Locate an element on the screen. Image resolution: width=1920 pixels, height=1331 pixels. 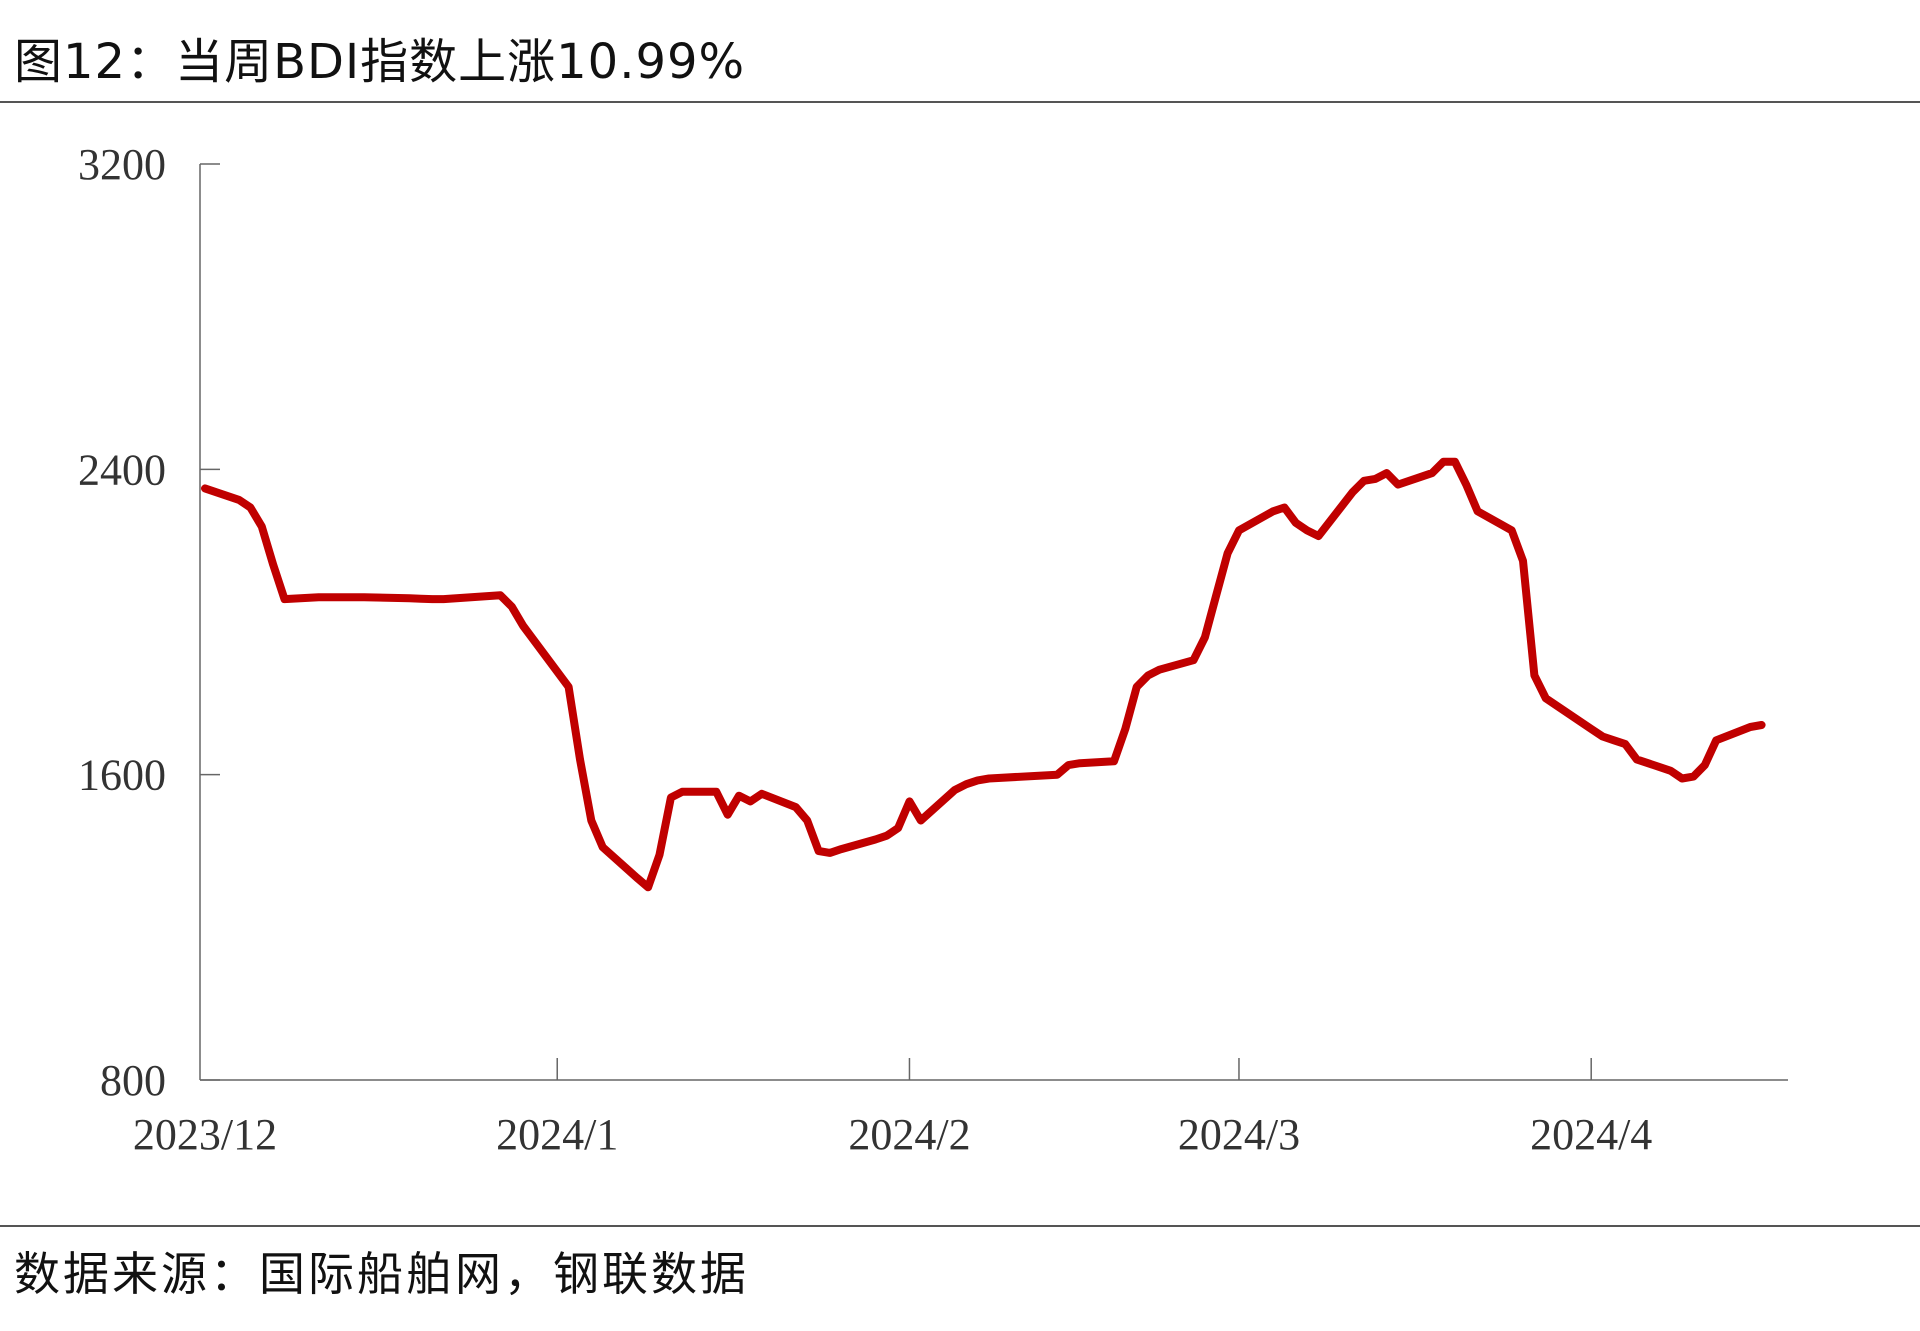
source-note: 数据来源：国际船舶网，钢联数据 is located at coordinates (381, 1274).